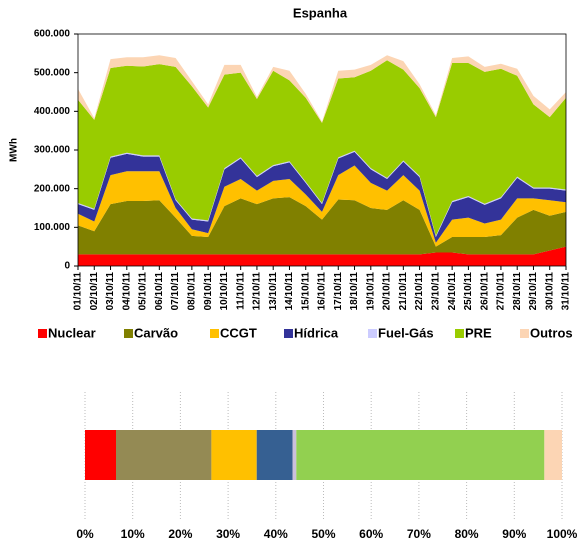 Image resolution: width=580 pixels, height=542 pixels. What do you see at coordinates (126, 291) in the screenshot?
I see `x-tick-label: 04/10/11` at bounding box center [126, 291].